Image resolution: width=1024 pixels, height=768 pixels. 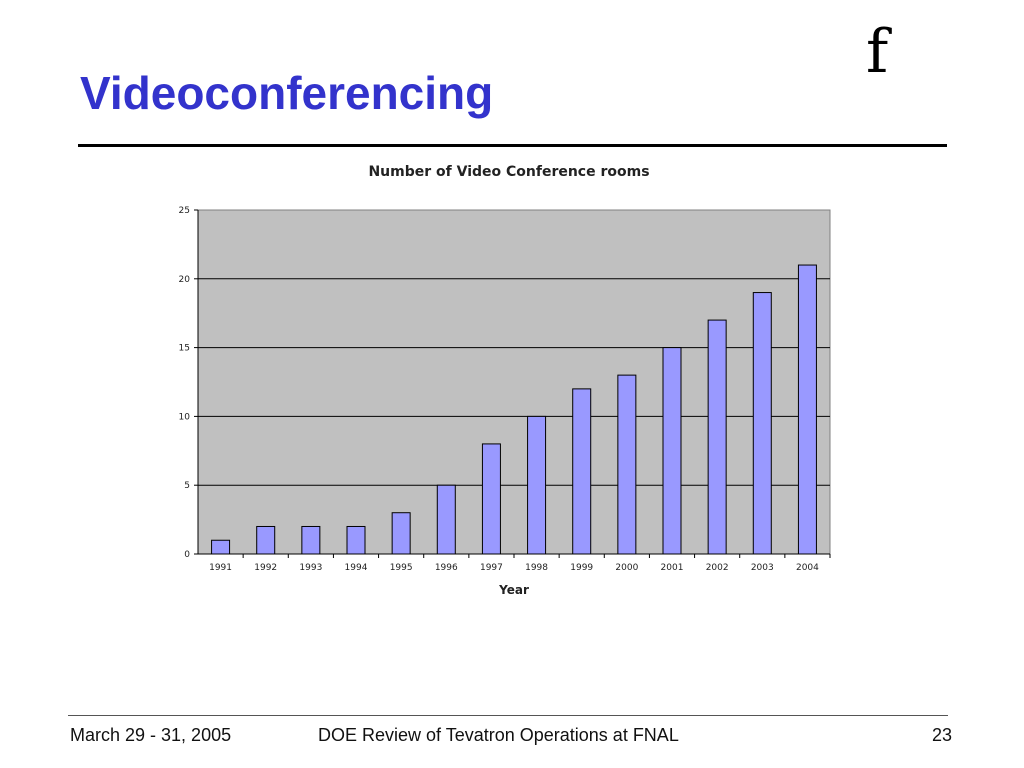 What do you see at coordinates (672, 568) in the screenshot?
I see `x-tick-label: 2001` at bounding box center [672, 568].